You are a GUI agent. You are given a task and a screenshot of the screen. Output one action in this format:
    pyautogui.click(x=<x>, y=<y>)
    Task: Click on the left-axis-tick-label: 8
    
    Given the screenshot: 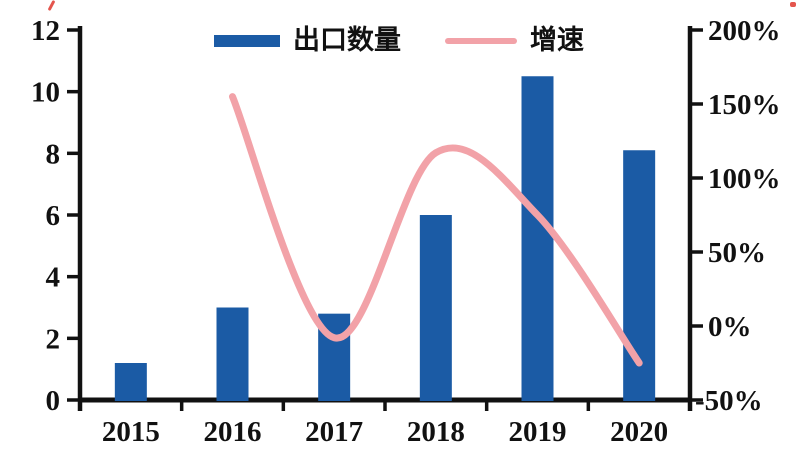 What is the action you would take?
    pyautogui.click(x=53, y=154)
    